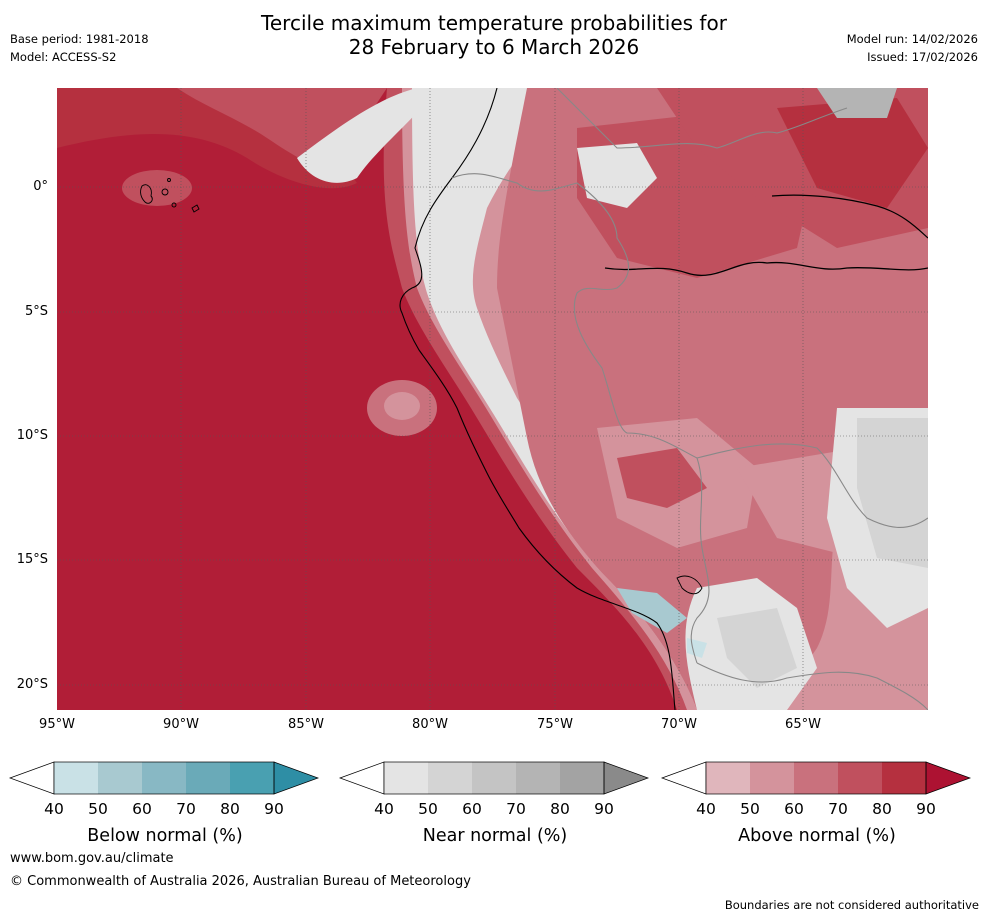 This screenshot has width=988, height=919. I want to click on lon-tick-85w: 85°W, so click(306, 724).